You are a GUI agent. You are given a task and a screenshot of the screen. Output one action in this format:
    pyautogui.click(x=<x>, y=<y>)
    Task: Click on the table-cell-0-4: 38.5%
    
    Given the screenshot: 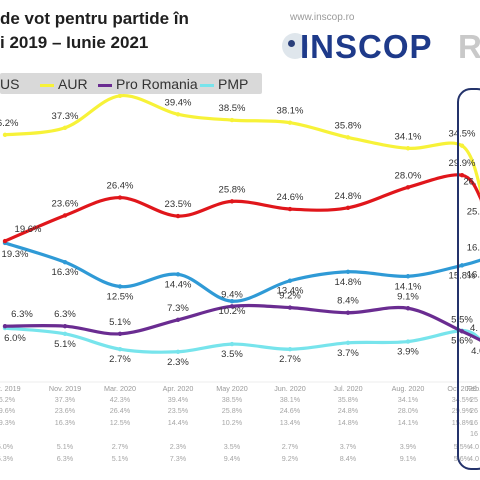 What is the action you would take?
    pyautogui.click(x=232, y=399)
    